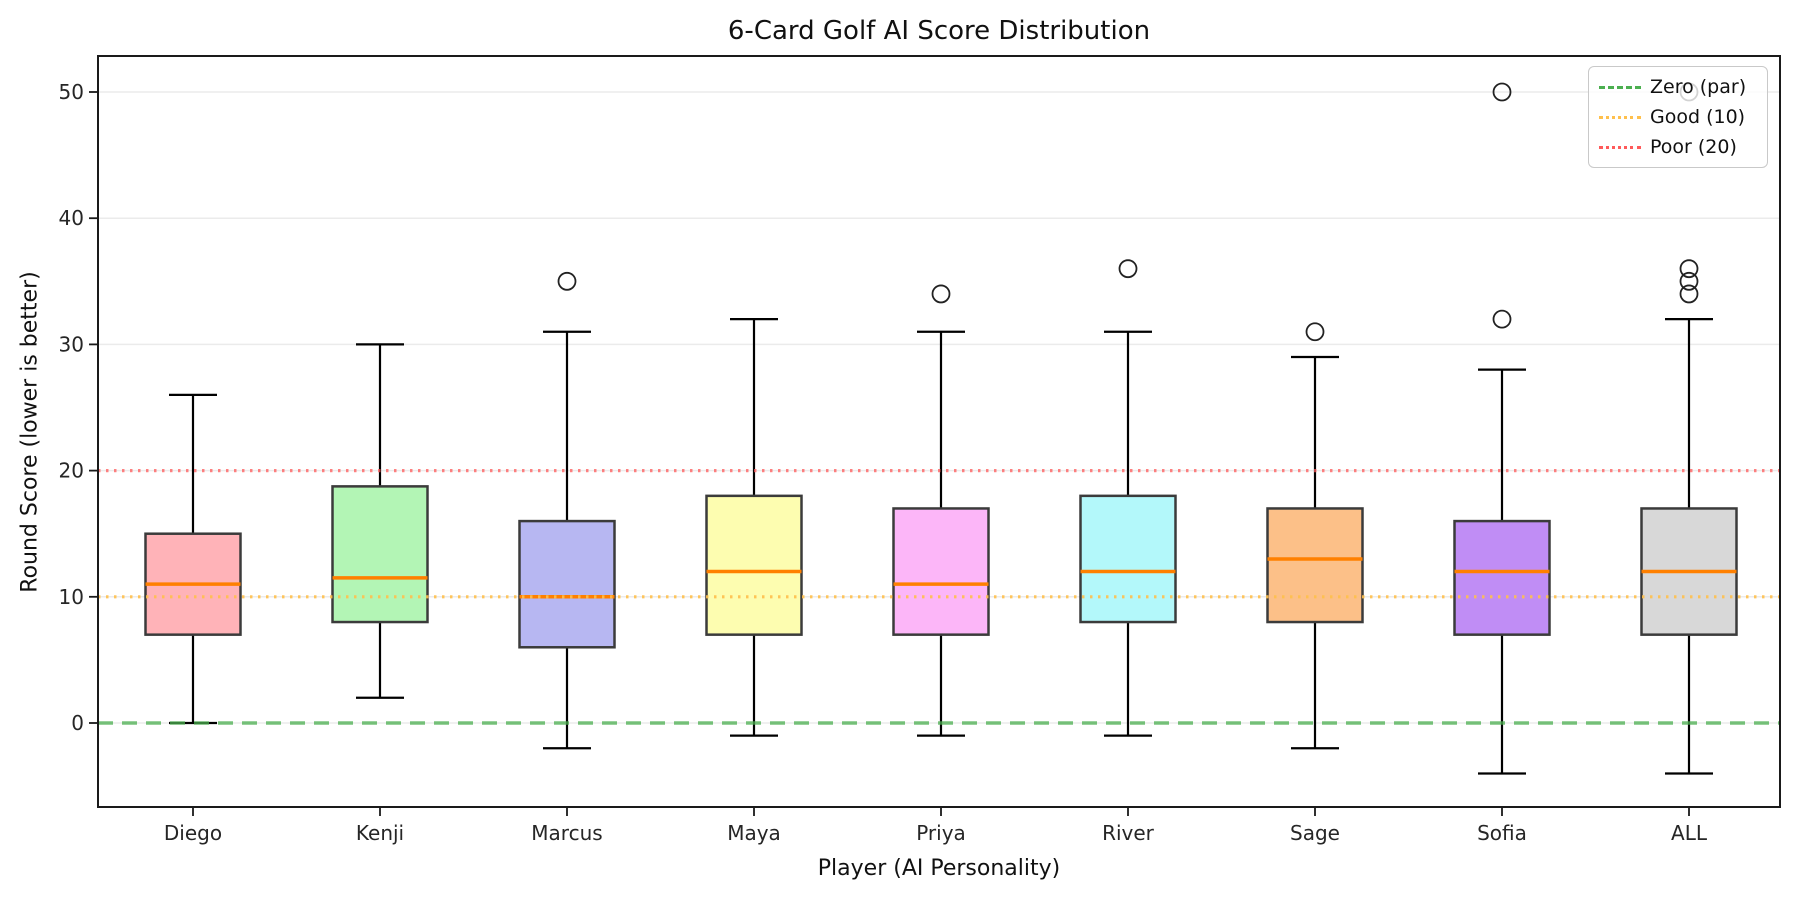 The height and width of the screenshot is (900, 1800). I want to click on box-Sage, so click(1315, 565).